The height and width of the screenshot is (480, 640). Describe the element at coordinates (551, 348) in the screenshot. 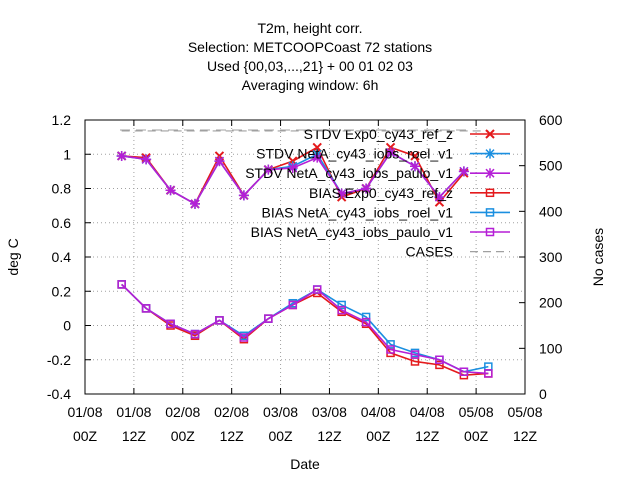

I see `y2-tick-label: 100` at that location.